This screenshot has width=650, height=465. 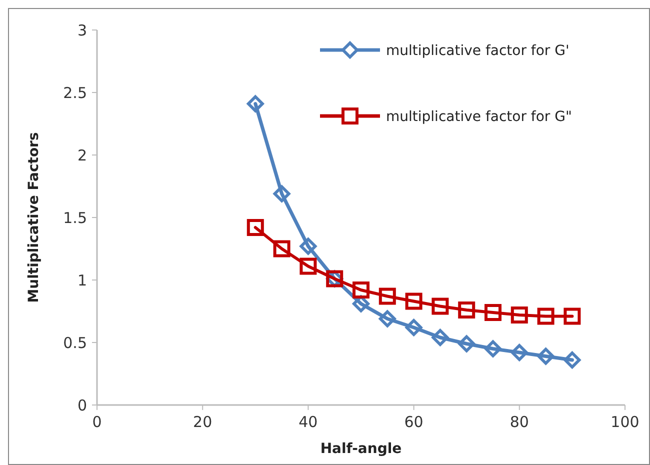 I want to click on legend-label: multiplicative factor for G", so click(x=479, y=116).